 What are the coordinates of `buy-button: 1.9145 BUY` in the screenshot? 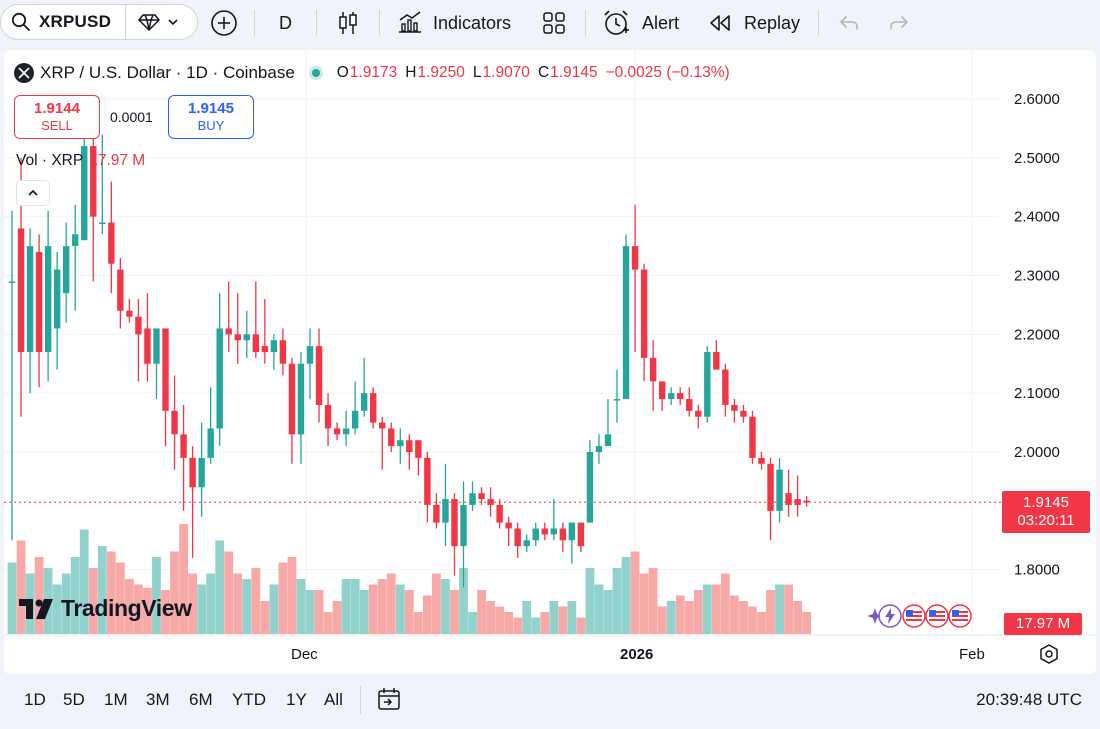 It's located at (211, 117).